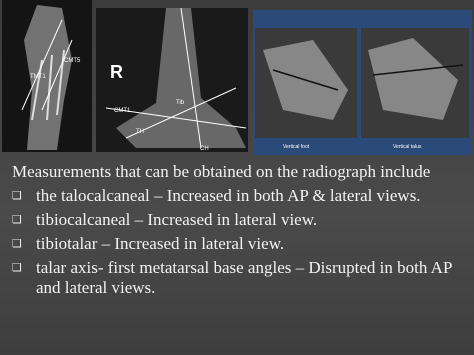  I want to click on image-label: Vertical talus, so click(407, 147).